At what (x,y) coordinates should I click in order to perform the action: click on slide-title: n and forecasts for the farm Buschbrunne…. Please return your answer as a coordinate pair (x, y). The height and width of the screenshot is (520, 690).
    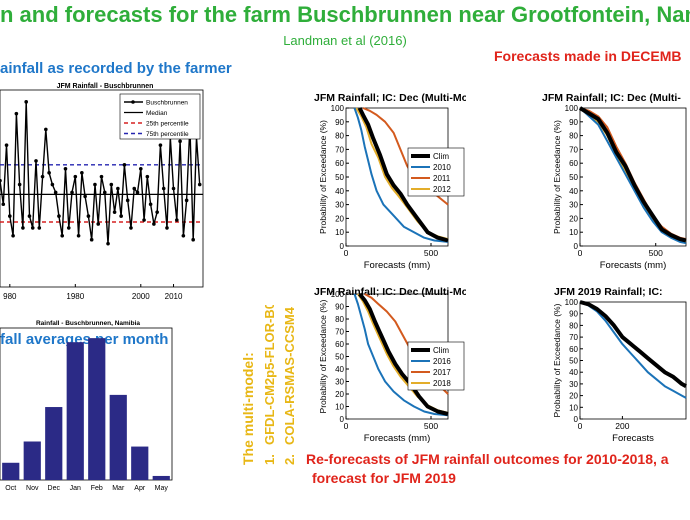
    Looking at the image, I should click on (345, 14).